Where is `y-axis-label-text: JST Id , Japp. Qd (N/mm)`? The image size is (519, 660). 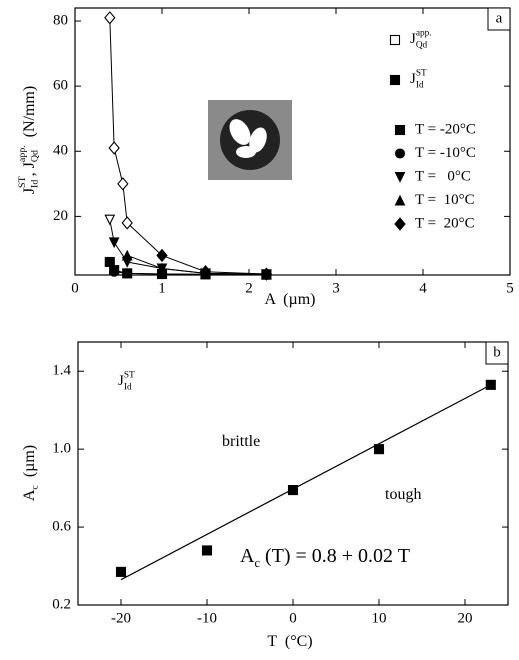
y-axis-label-text: JST Id , Japp. Qd (N/mm) is located at coordinates (29, 140).